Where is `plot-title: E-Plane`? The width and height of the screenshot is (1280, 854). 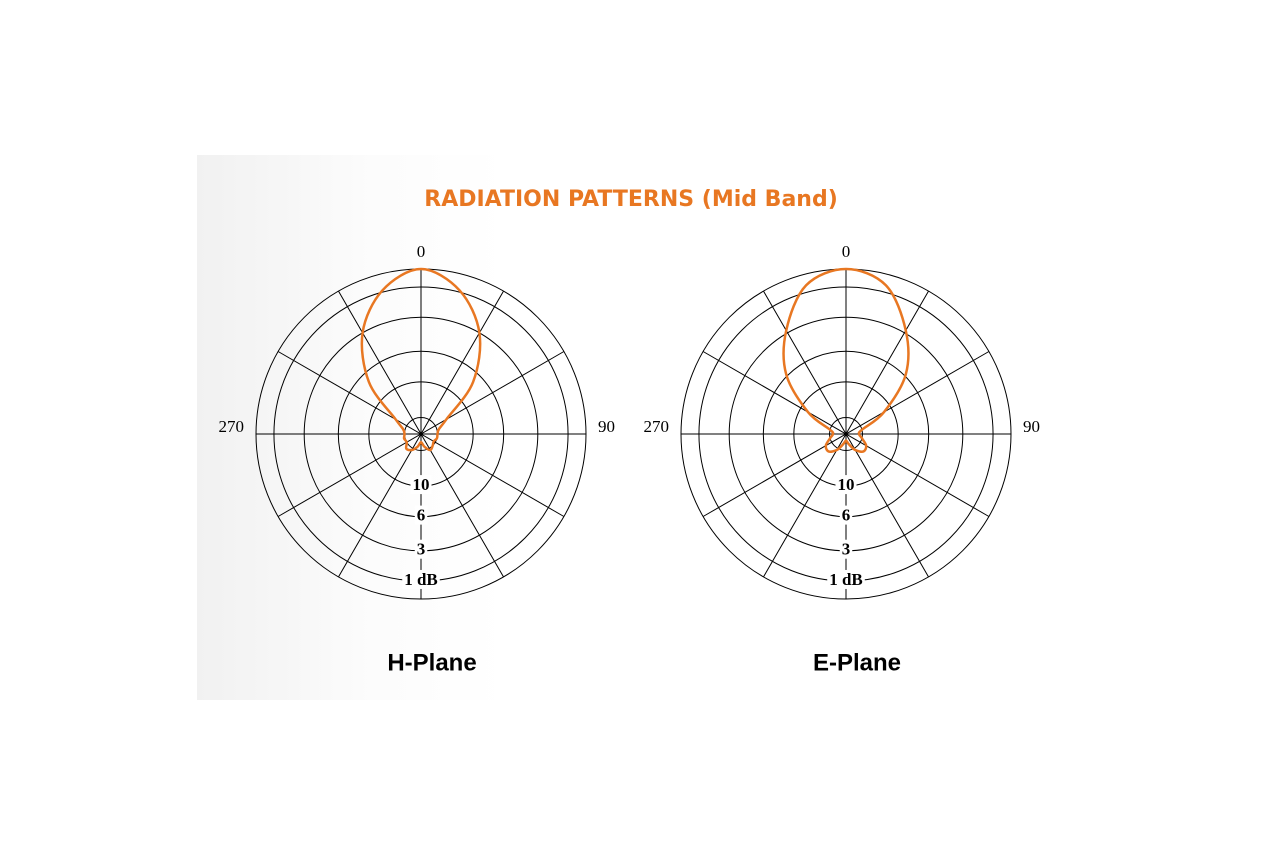
plot-title: E-Plane is located at coordinates (857, 662).